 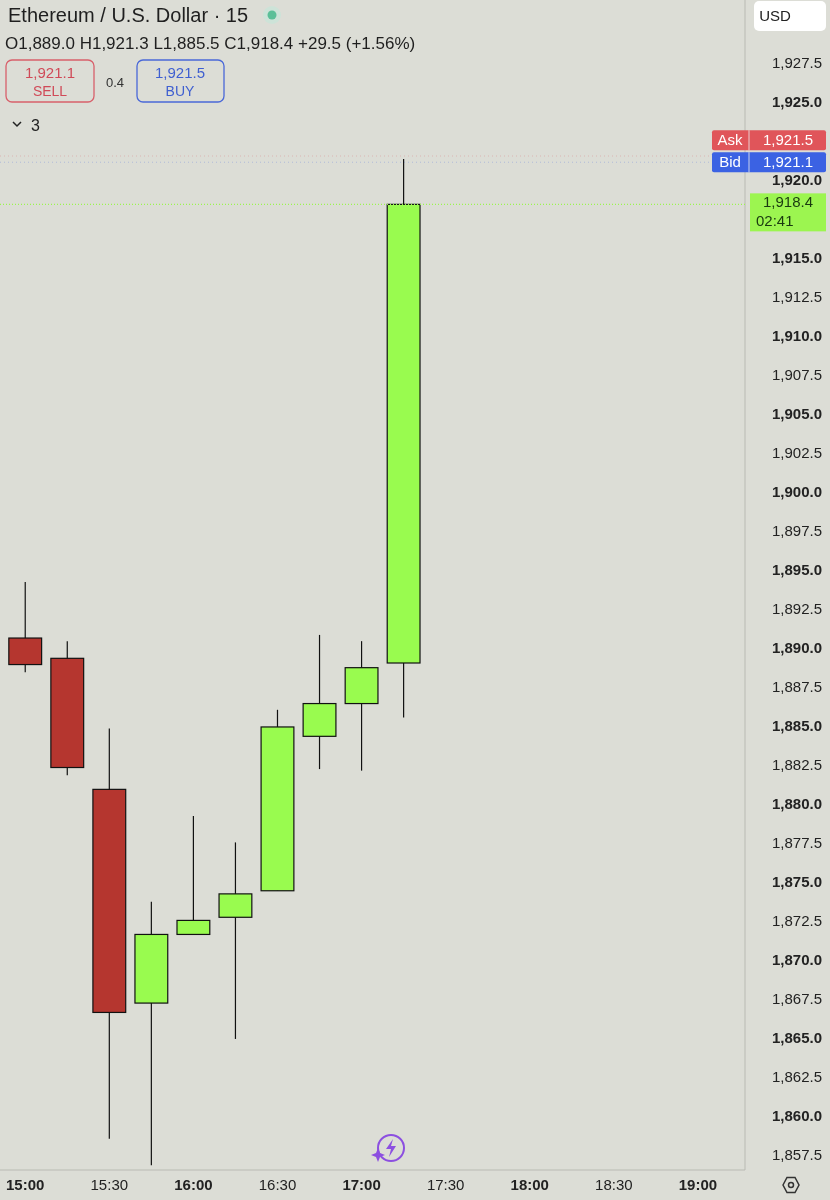 I want to click on y-tick-label: 1,875.0, so click(x=796, y=881).